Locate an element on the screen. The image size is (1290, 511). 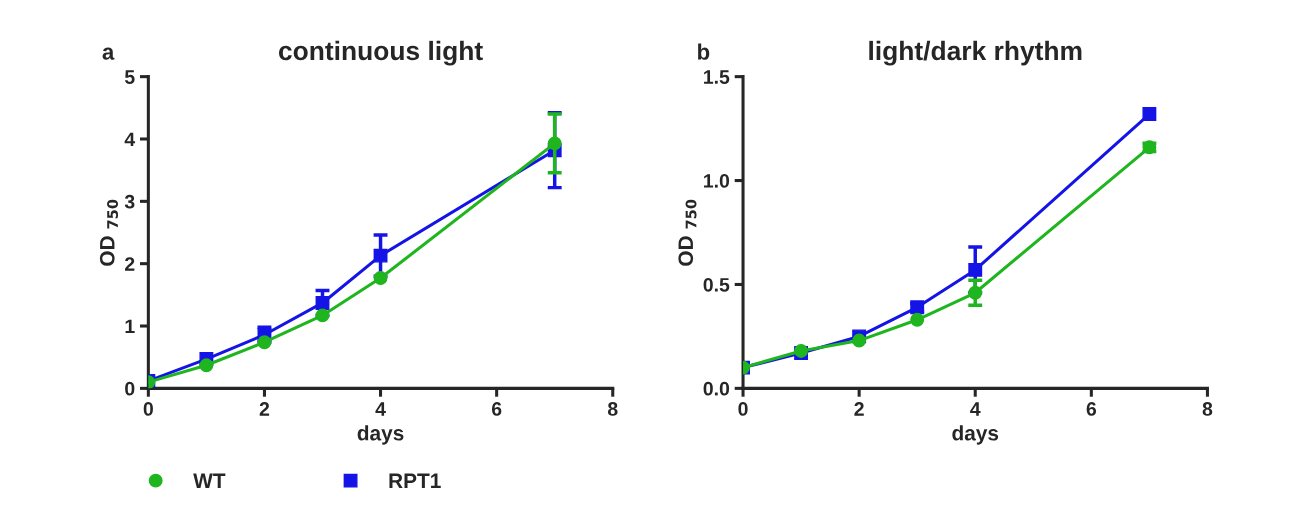
legend-label: WT is located at coordinates (209, 480).